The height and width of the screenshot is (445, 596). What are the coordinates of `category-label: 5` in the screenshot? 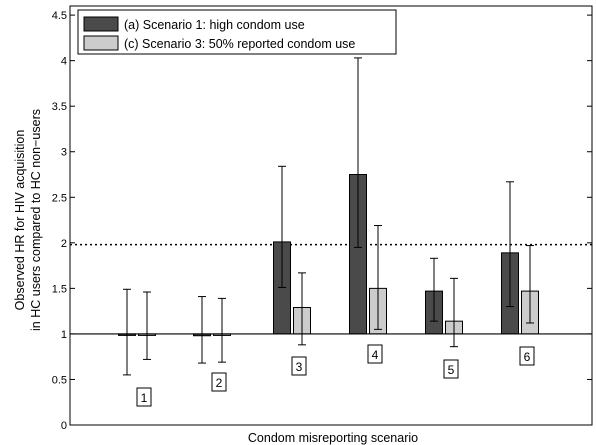 It's located at (451, 370).